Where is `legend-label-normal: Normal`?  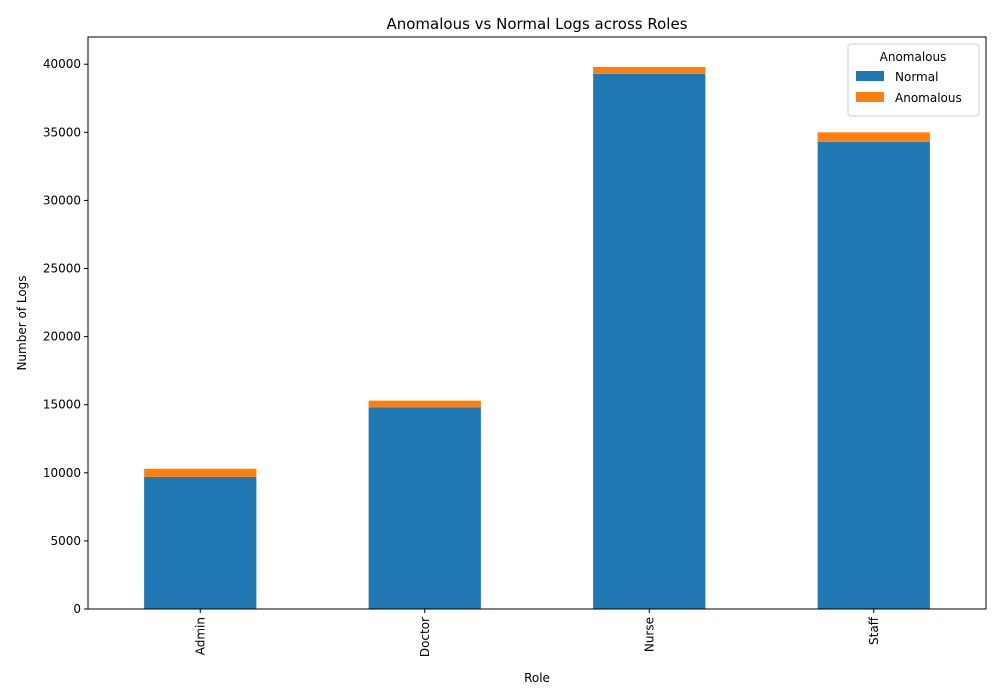
legend-label-normal: Normal is located at coordinates (916, 77).